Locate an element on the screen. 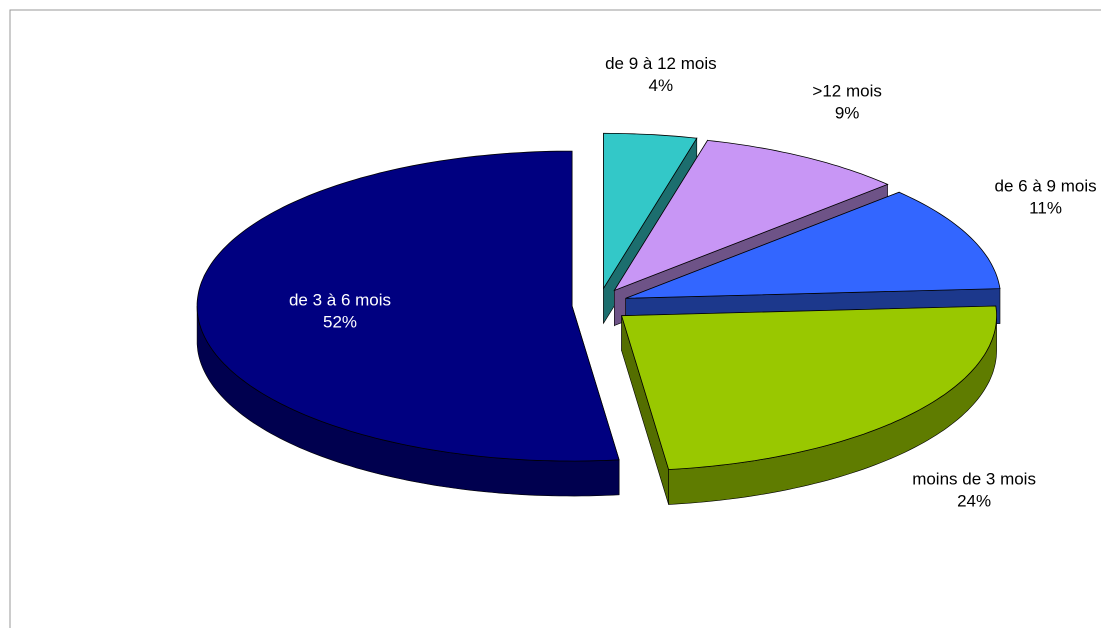 The height and width of the screenshot is (628, 1101). slice-value-label: 11% is located at coordinates (1045, 208).